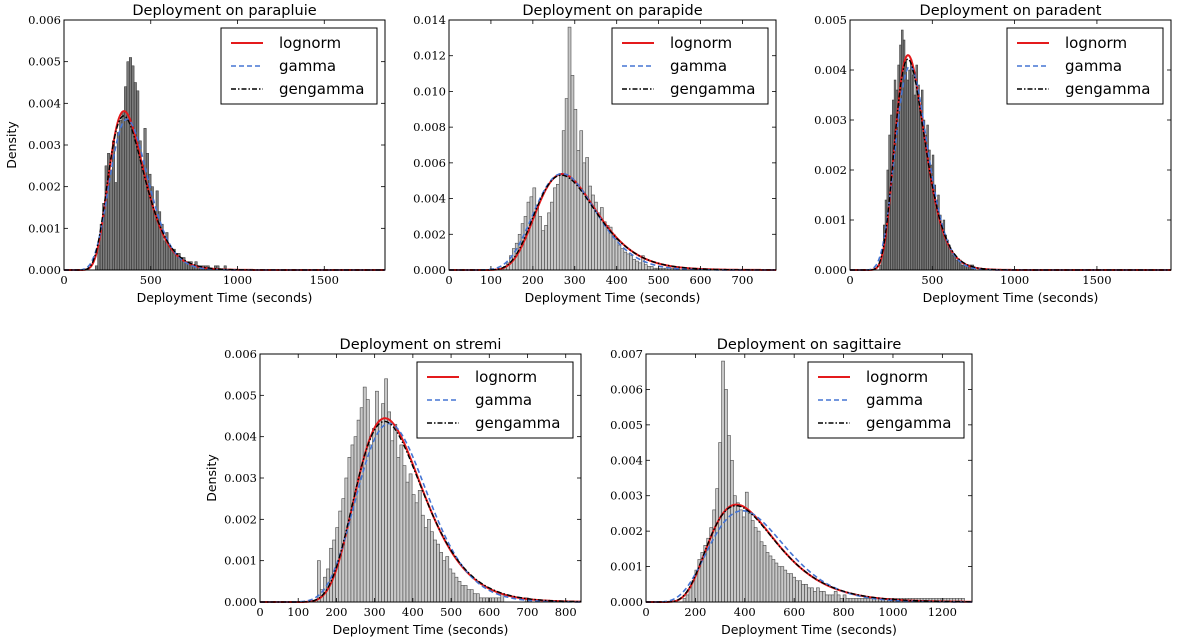 The width and height of the screenshot is (1177, 641). What do you see at coordinates (809, 345) in the screenshot?
I see `chart-title: Deployment on sagittaire` at bounding box center [809, 345].